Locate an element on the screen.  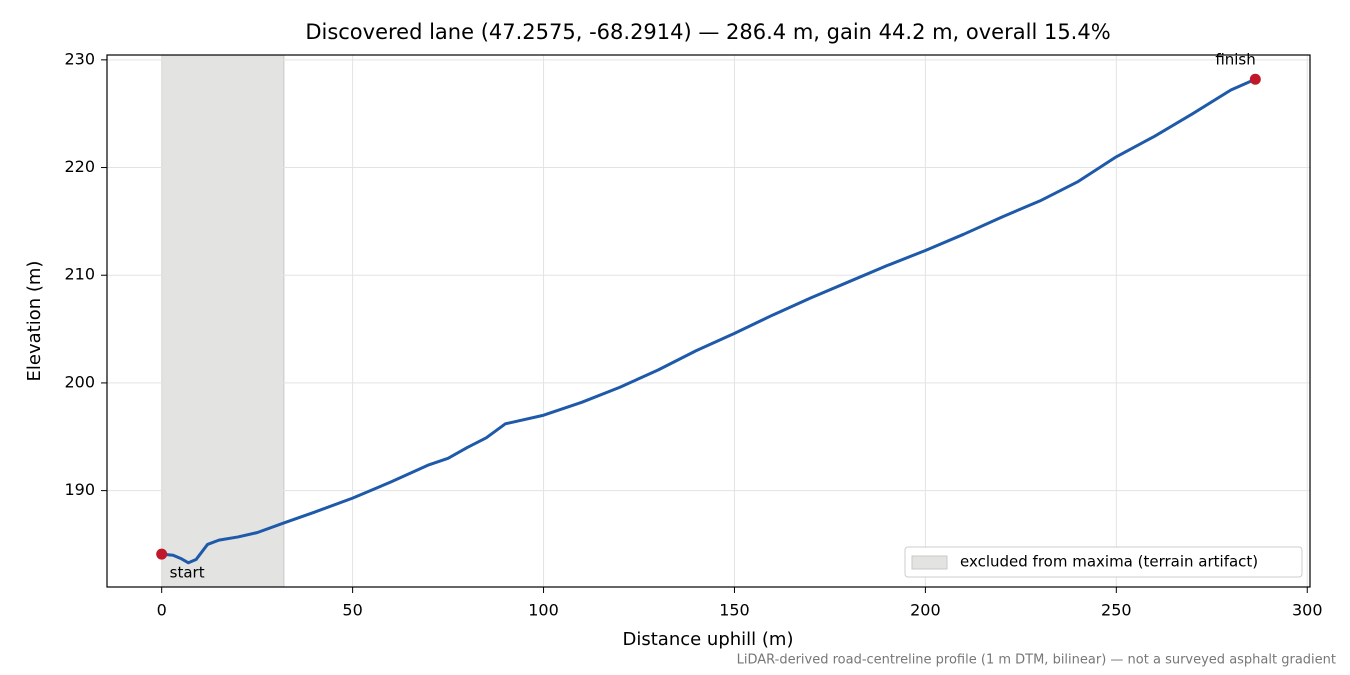
endpoint-label: finish is located at coordinates (1235, 60).